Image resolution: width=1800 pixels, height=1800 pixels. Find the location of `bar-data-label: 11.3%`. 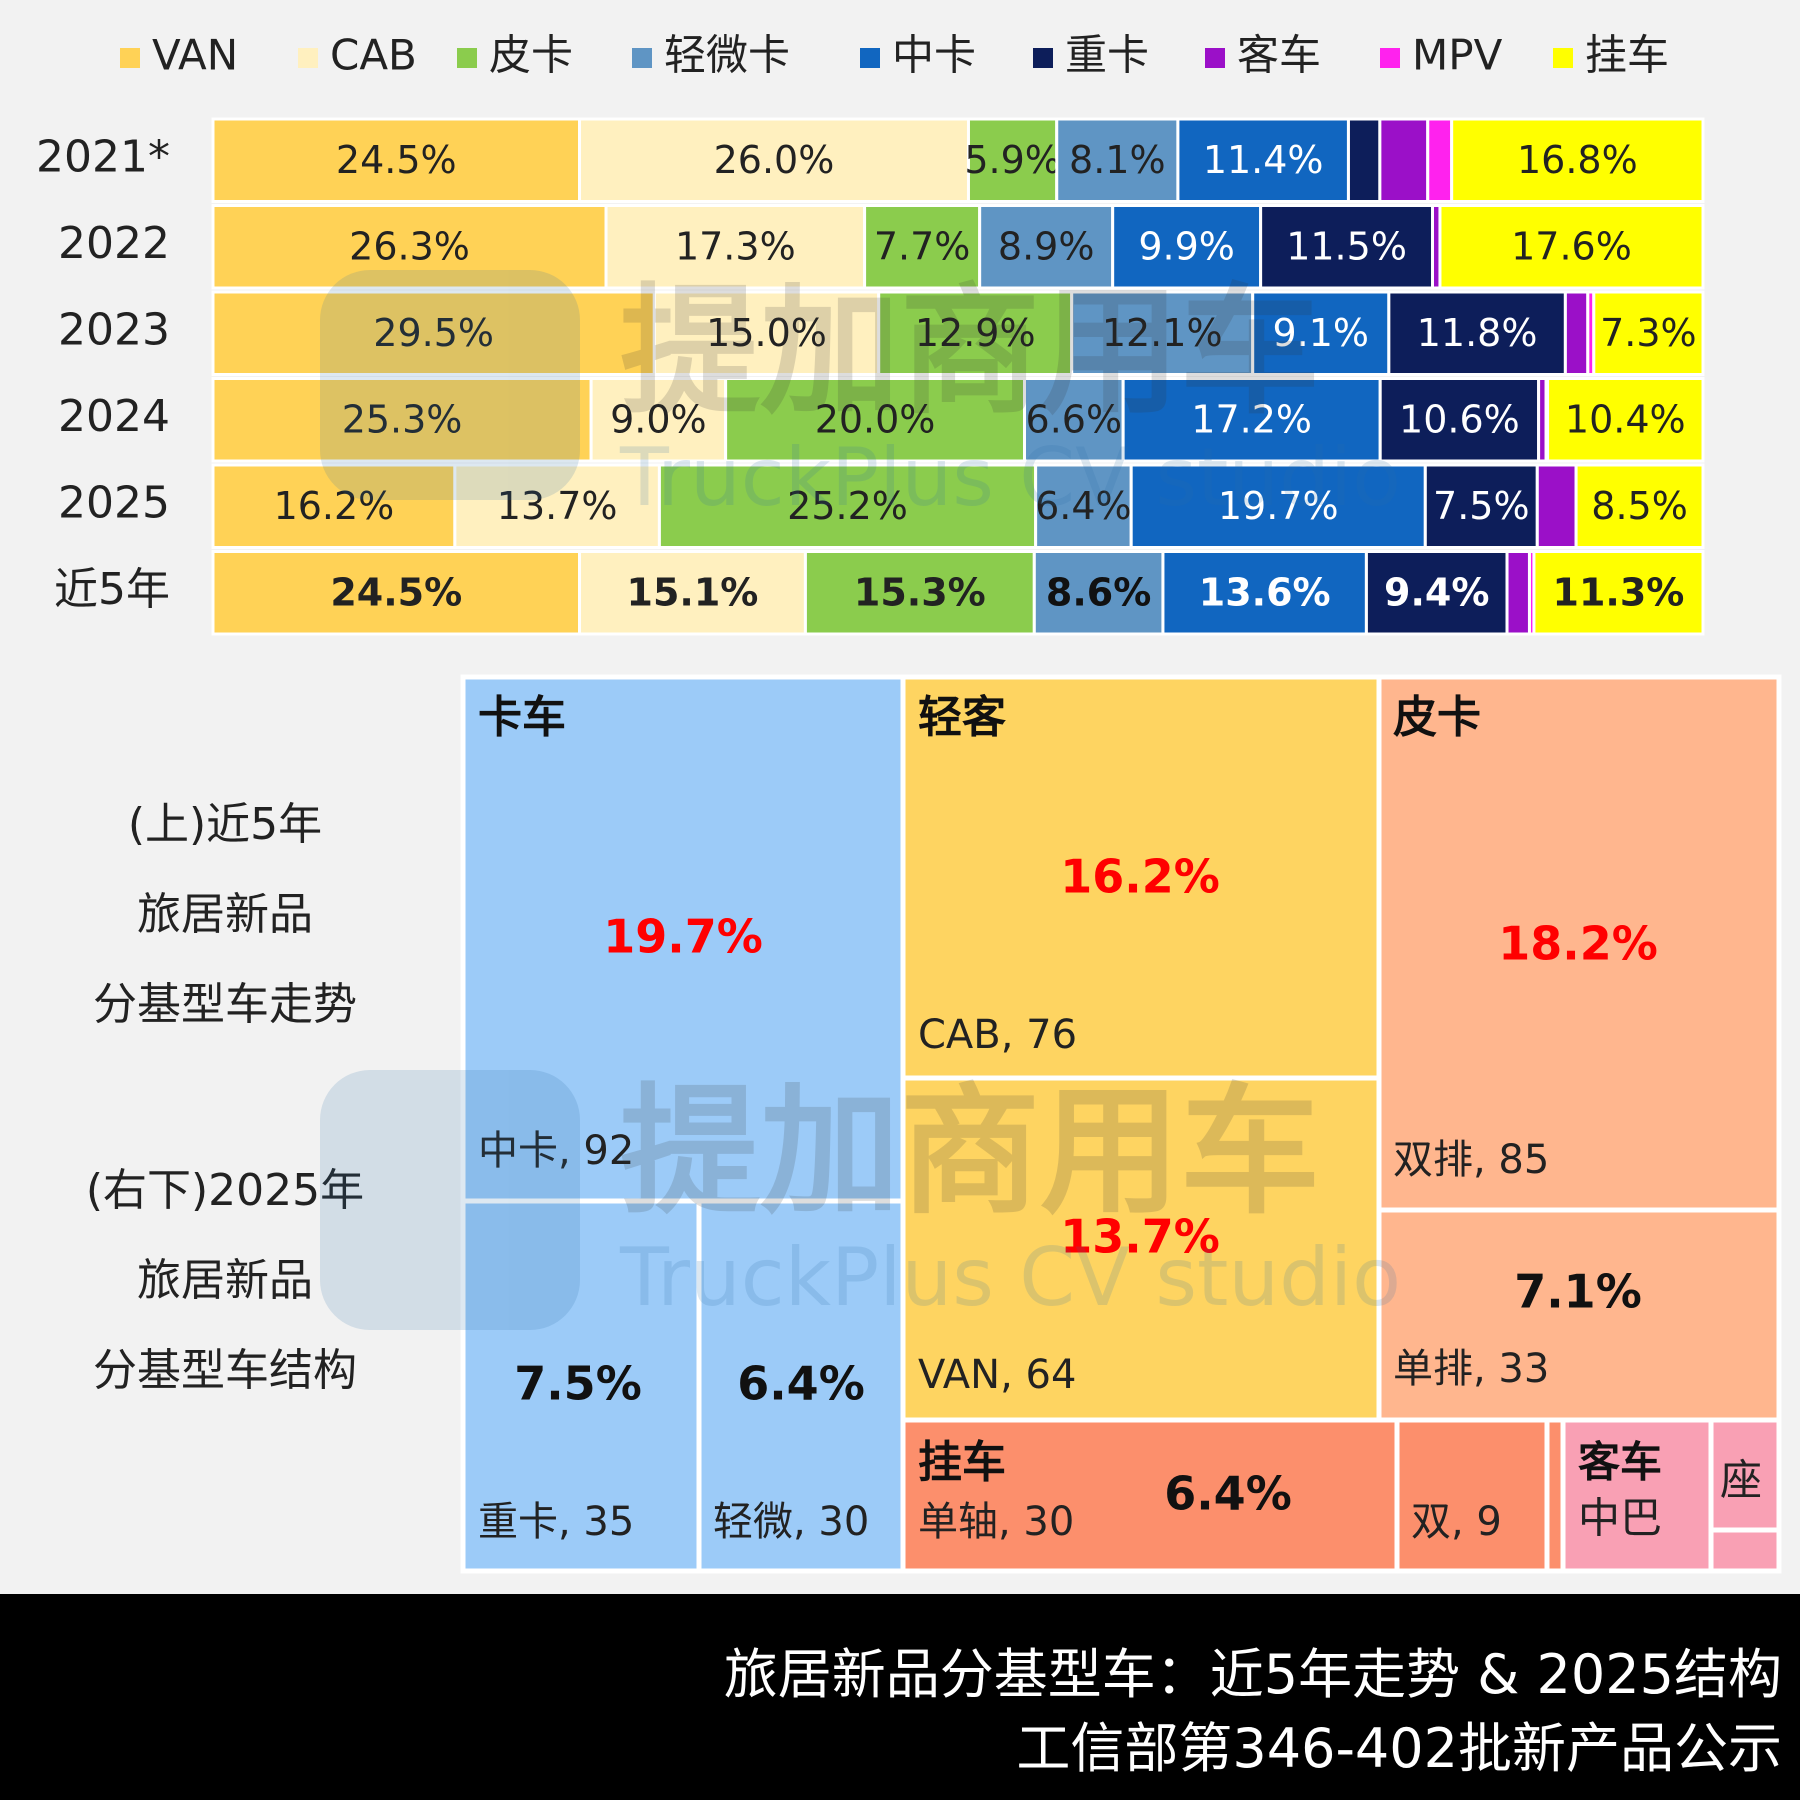

bar-data-label: 11.3% is located at coordinates (1619, 592).